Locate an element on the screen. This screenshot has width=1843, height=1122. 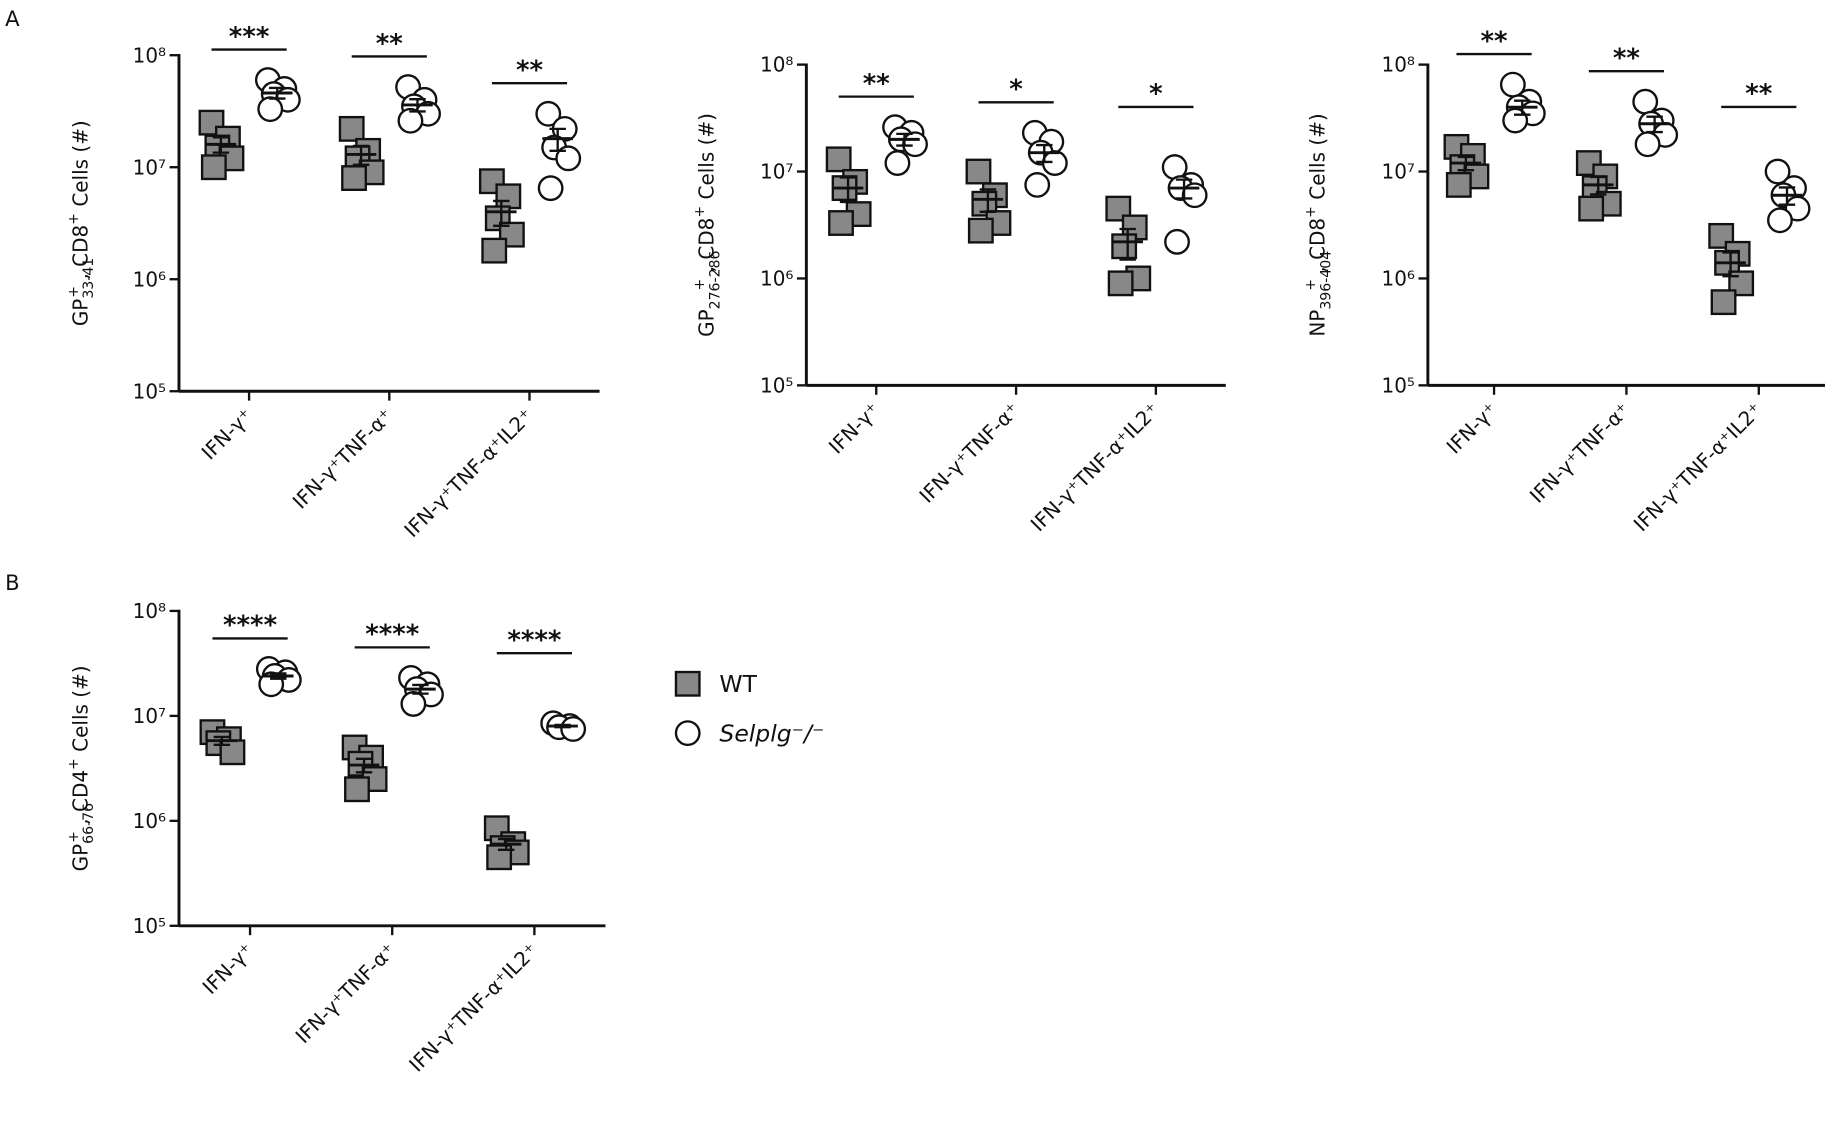
panel-label: A is located at coordinates (12, 18).